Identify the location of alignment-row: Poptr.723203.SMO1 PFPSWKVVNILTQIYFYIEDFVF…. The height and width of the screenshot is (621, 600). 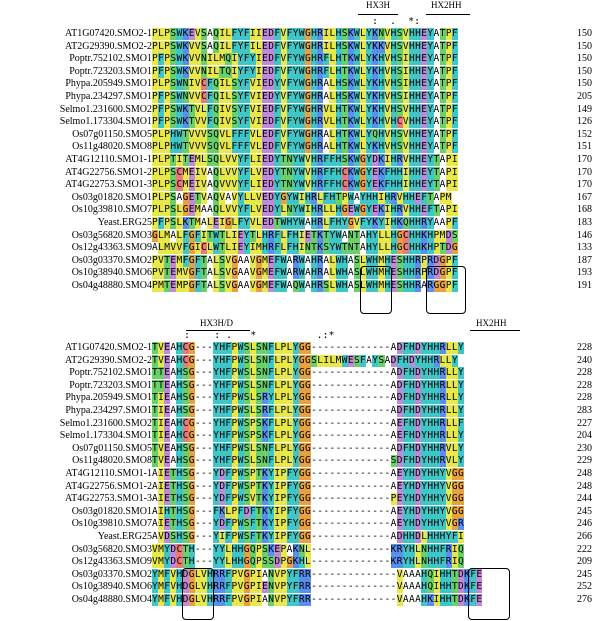
(300, 71).